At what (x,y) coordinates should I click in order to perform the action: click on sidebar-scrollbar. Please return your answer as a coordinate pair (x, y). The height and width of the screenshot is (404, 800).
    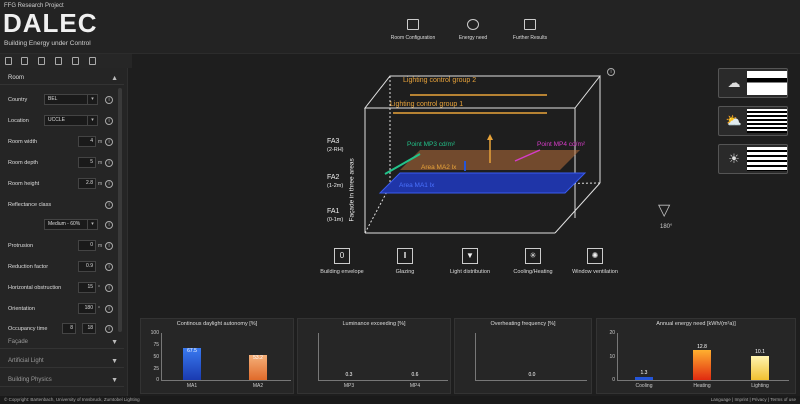
    Looking at the image, I should click on (120, 210).